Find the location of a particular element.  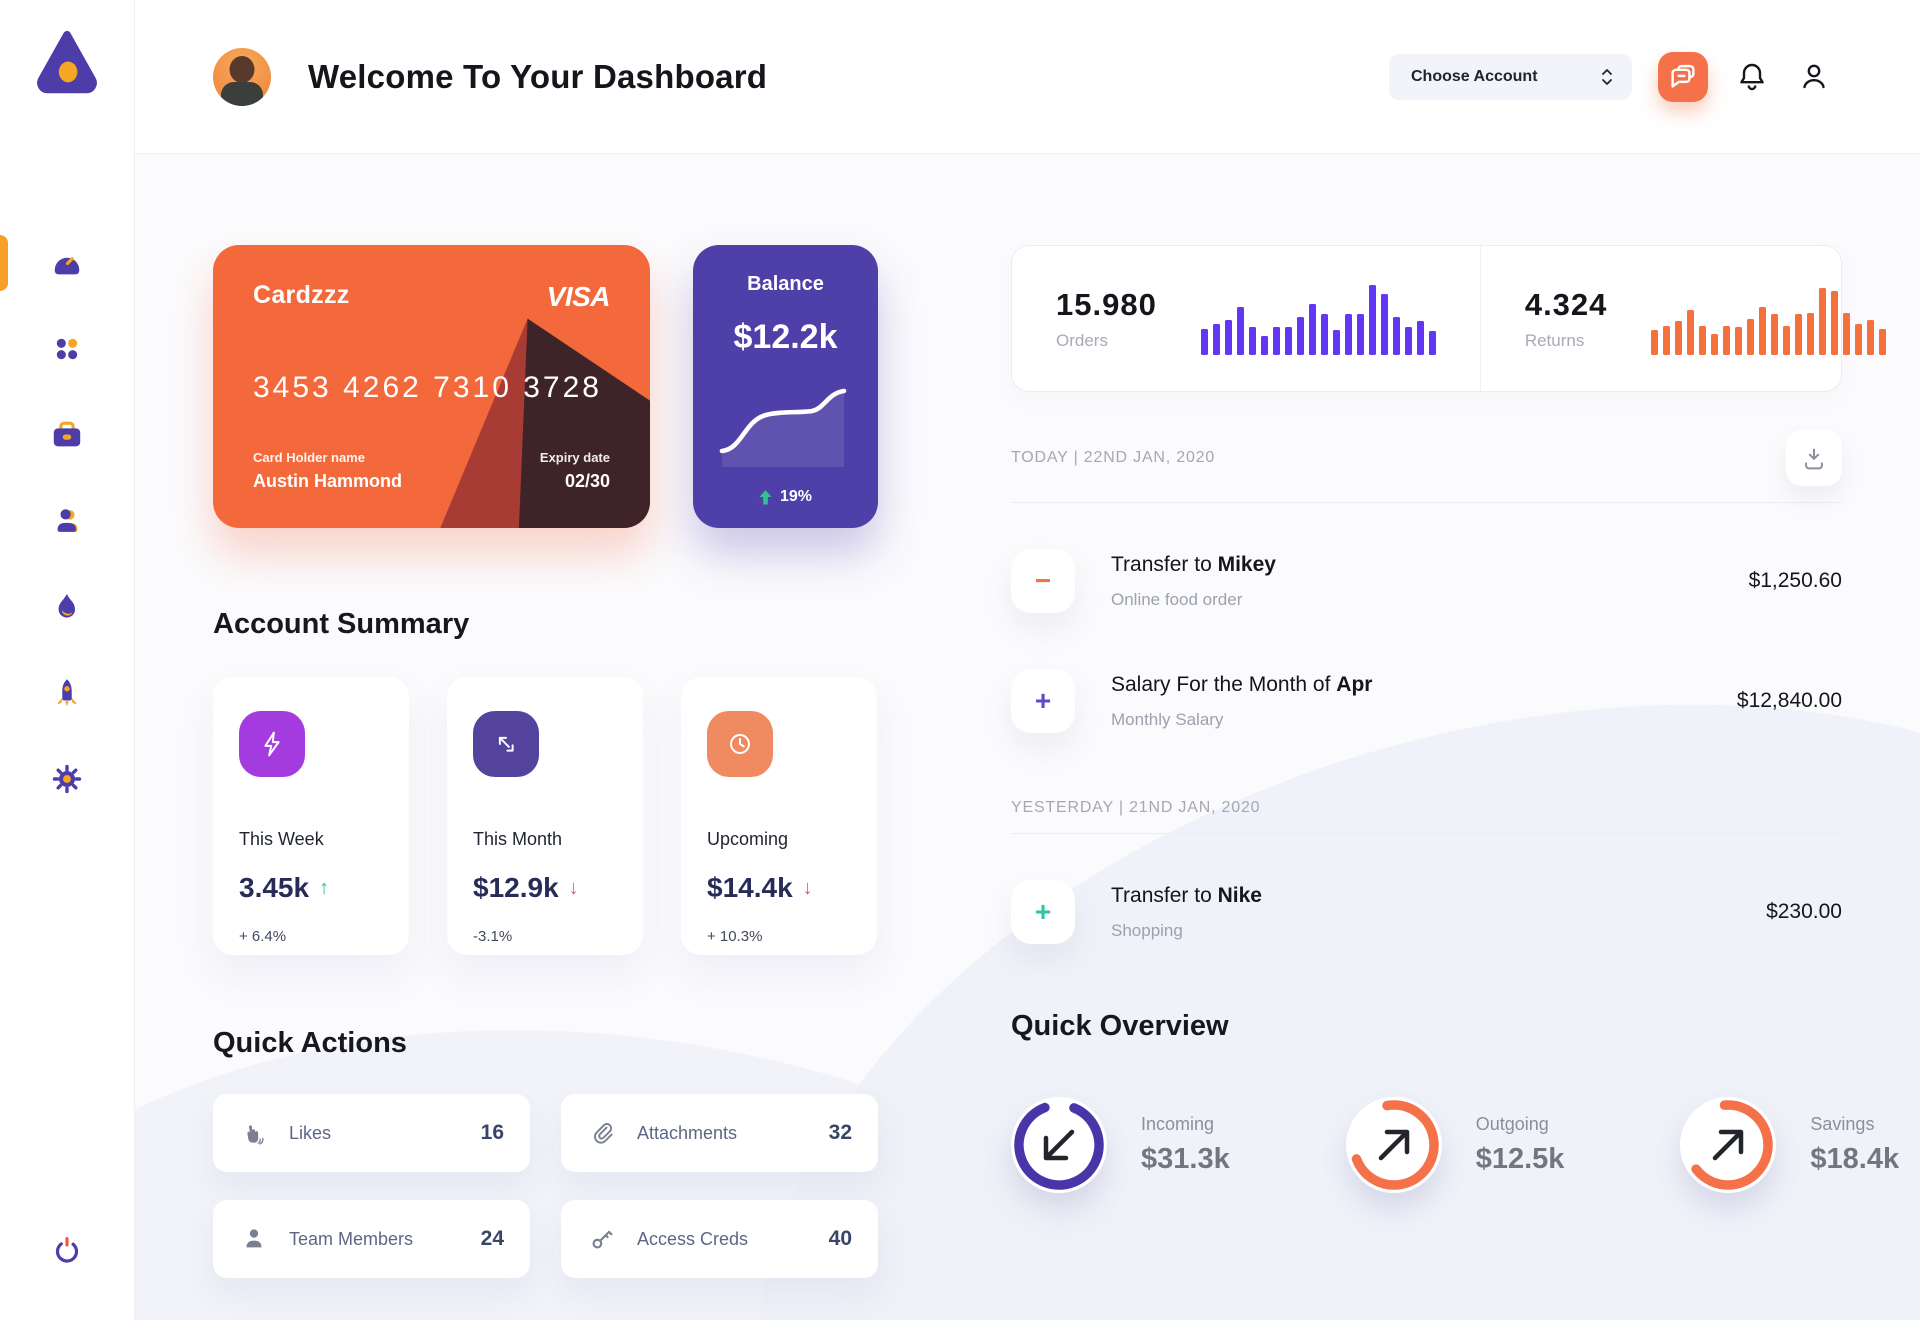

account-summary-title: Account Summary is located at coordinates (341, 624).